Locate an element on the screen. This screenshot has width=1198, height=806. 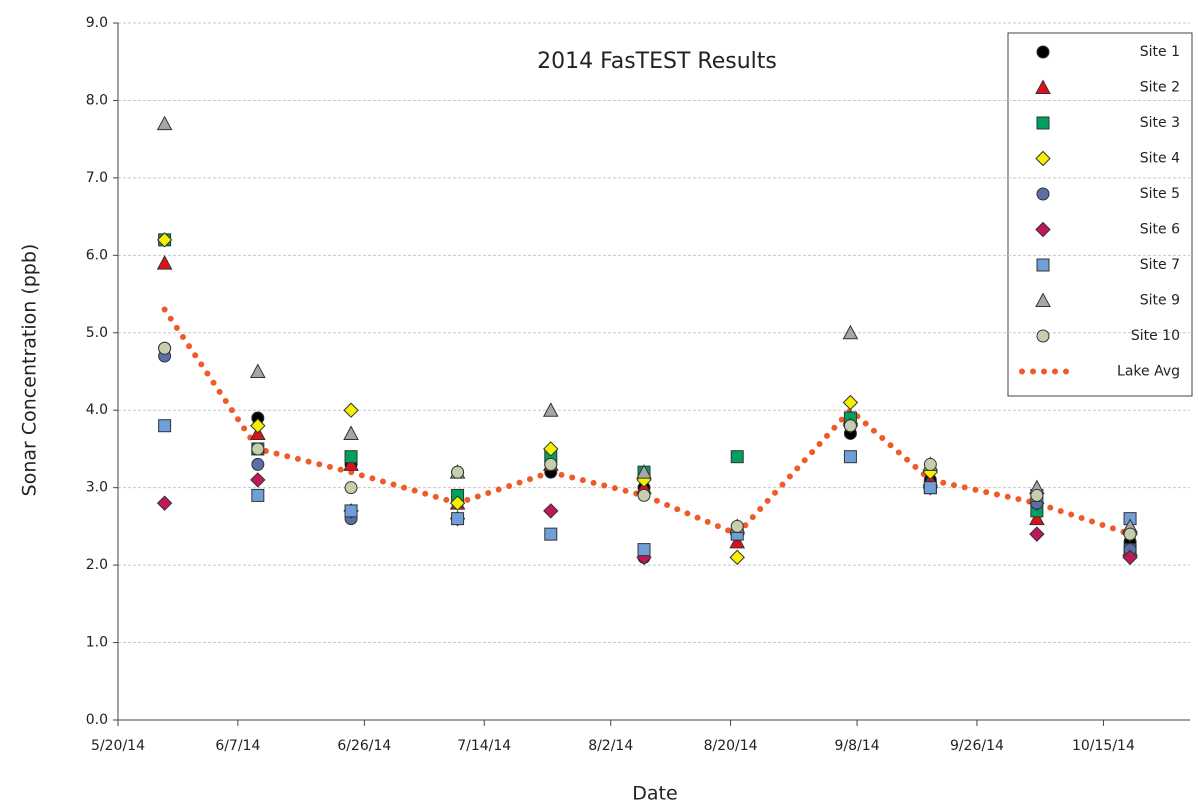
y-tick-label: 1.0 is located at coordinates (97, 643).